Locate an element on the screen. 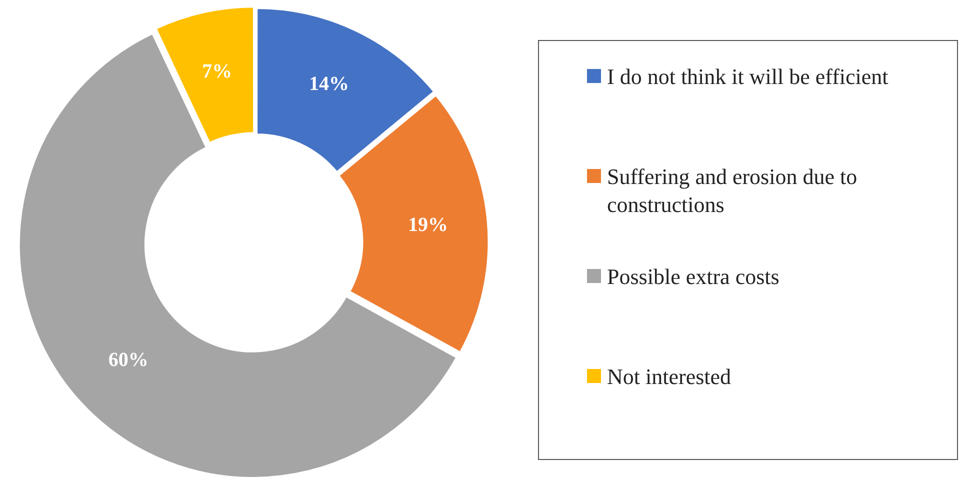  legend-label: Not interested is located at coordinates (669, 377).